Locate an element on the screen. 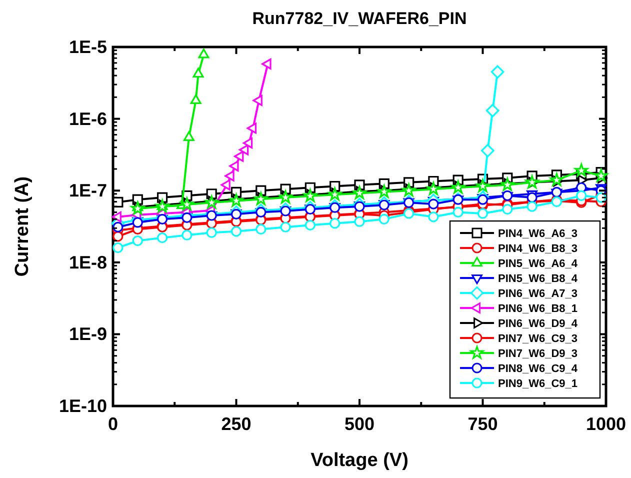  legend-label: PIN6_W6_B8_1 is located at coordinates (538, 309).